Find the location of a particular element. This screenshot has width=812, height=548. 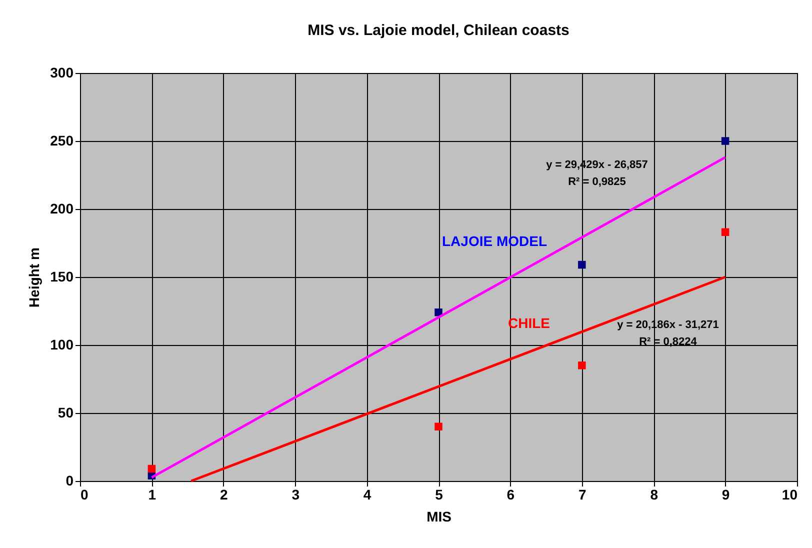

chart-title: MIS vs. Lajoie model, Chilean coasts is located at coordinates (439, 30).